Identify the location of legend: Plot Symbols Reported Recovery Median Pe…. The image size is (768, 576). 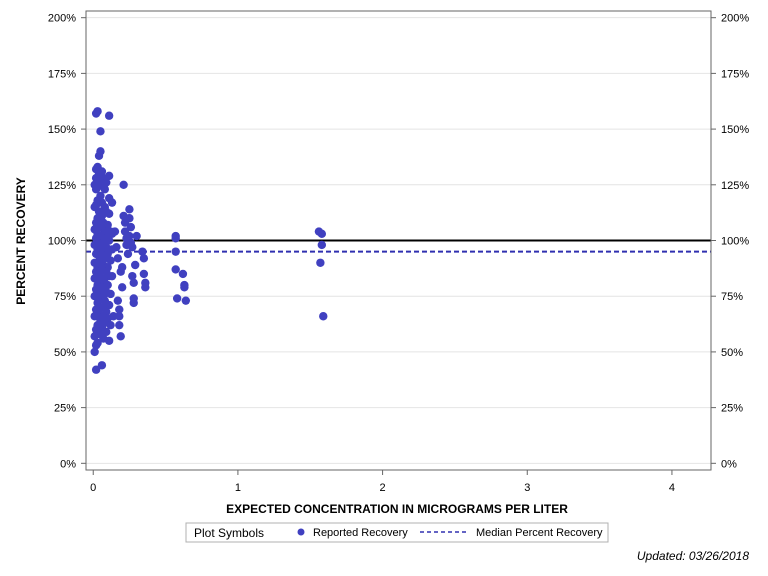
(397, 532).